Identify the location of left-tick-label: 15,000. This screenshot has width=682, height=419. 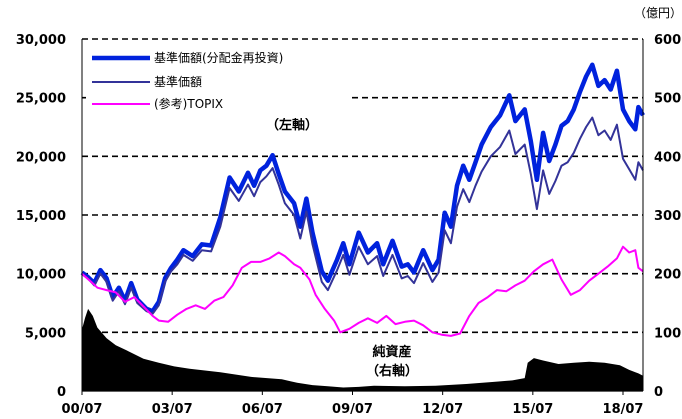
(41, 216).